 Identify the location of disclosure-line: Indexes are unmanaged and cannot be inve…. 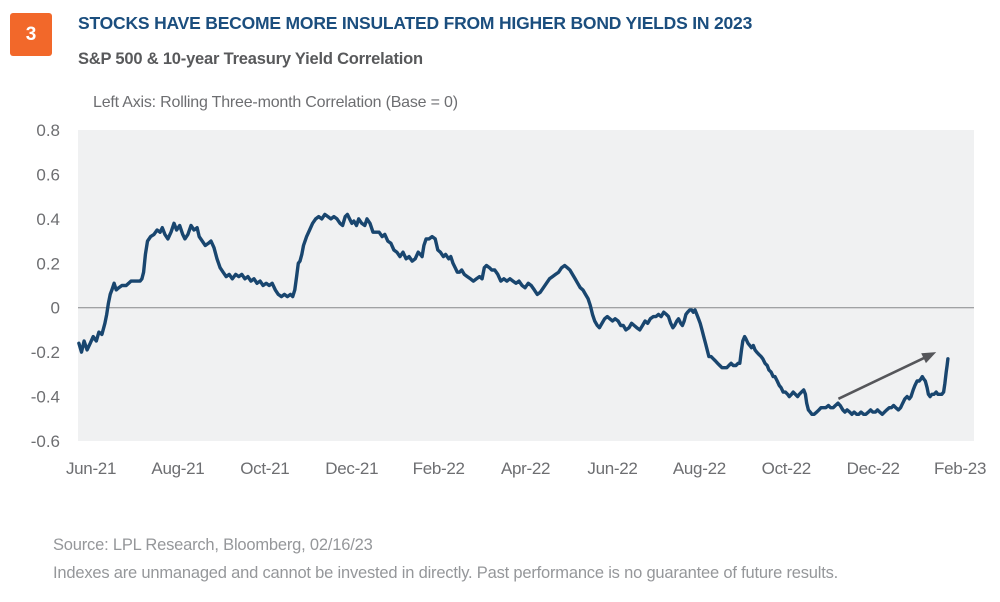
(446, 573).